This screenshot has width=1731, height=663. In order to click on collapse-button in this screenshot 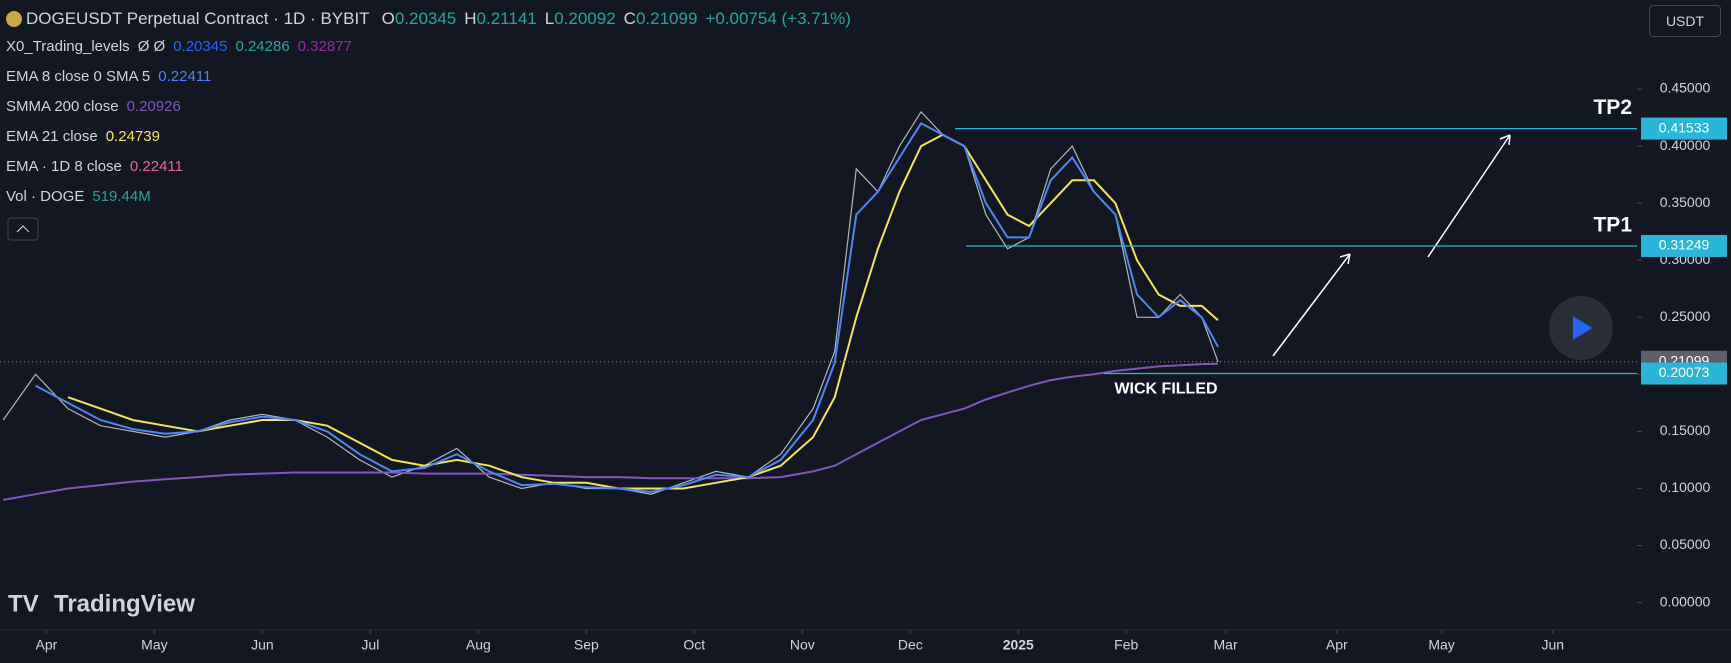, I will do `click(23, 229)`.